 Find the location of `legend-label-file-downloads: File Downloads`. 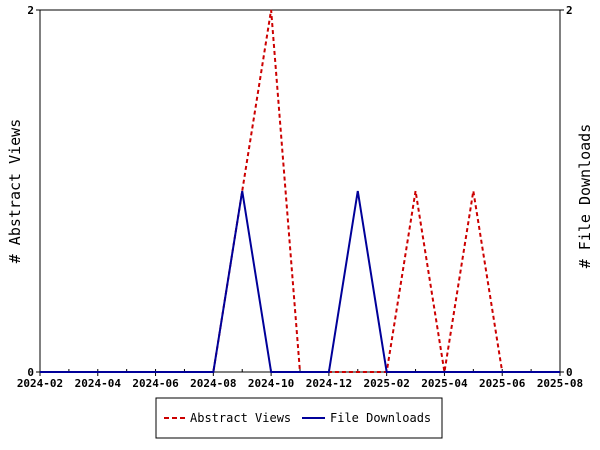

legend-label-file-downloads: File Downloads is located at coordinates (380, 418).